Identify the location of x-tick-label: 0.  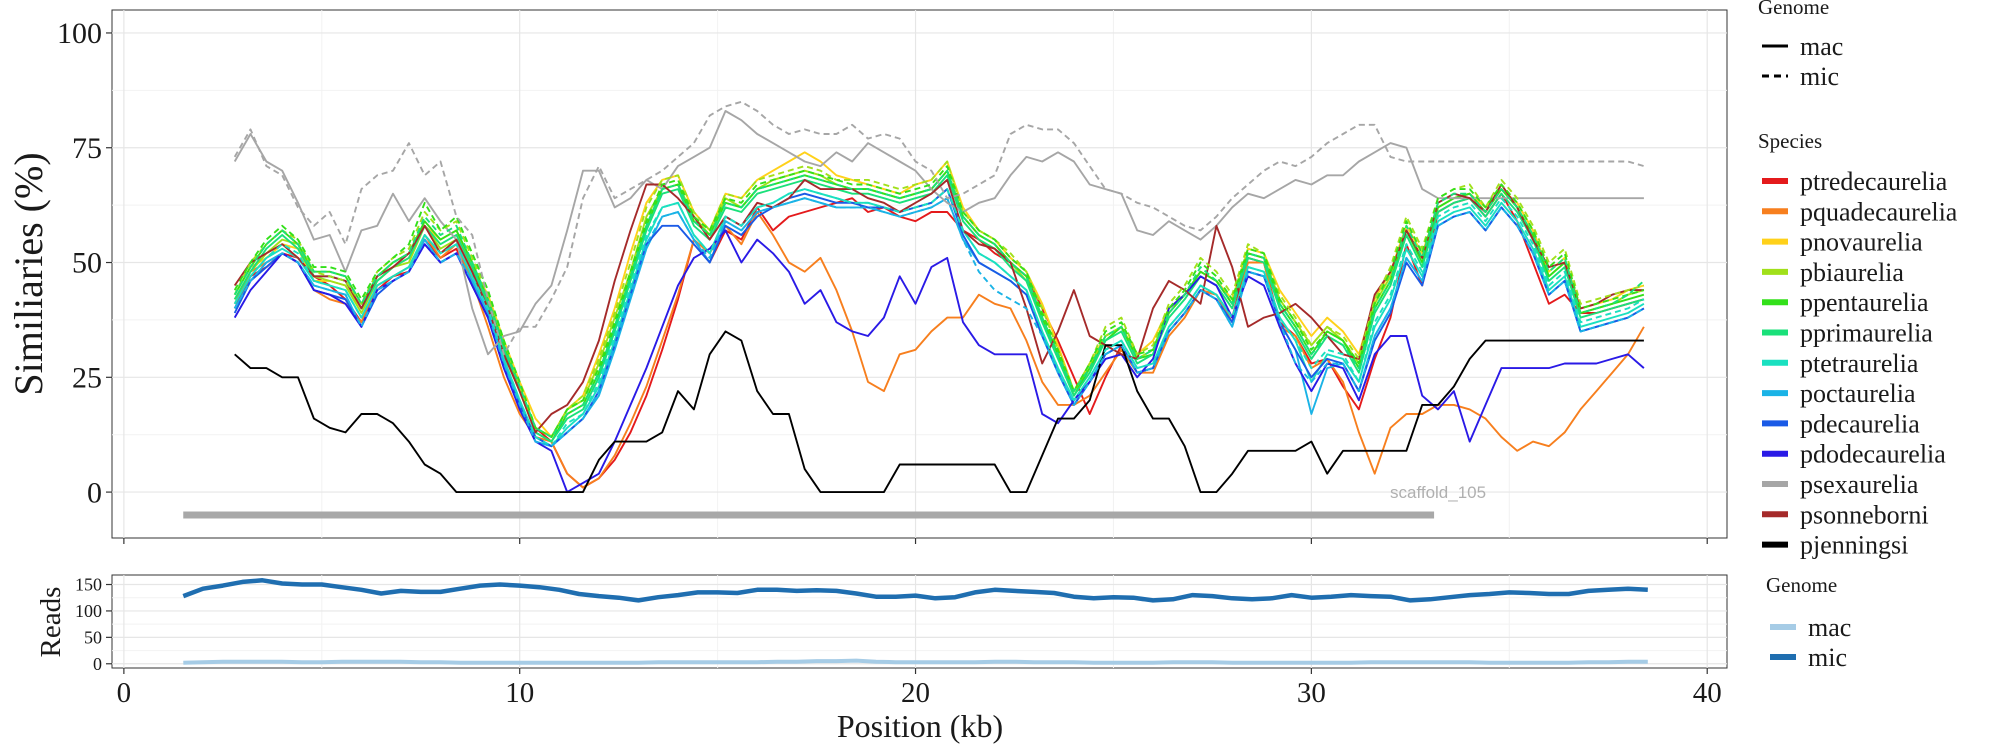
(124, 693).